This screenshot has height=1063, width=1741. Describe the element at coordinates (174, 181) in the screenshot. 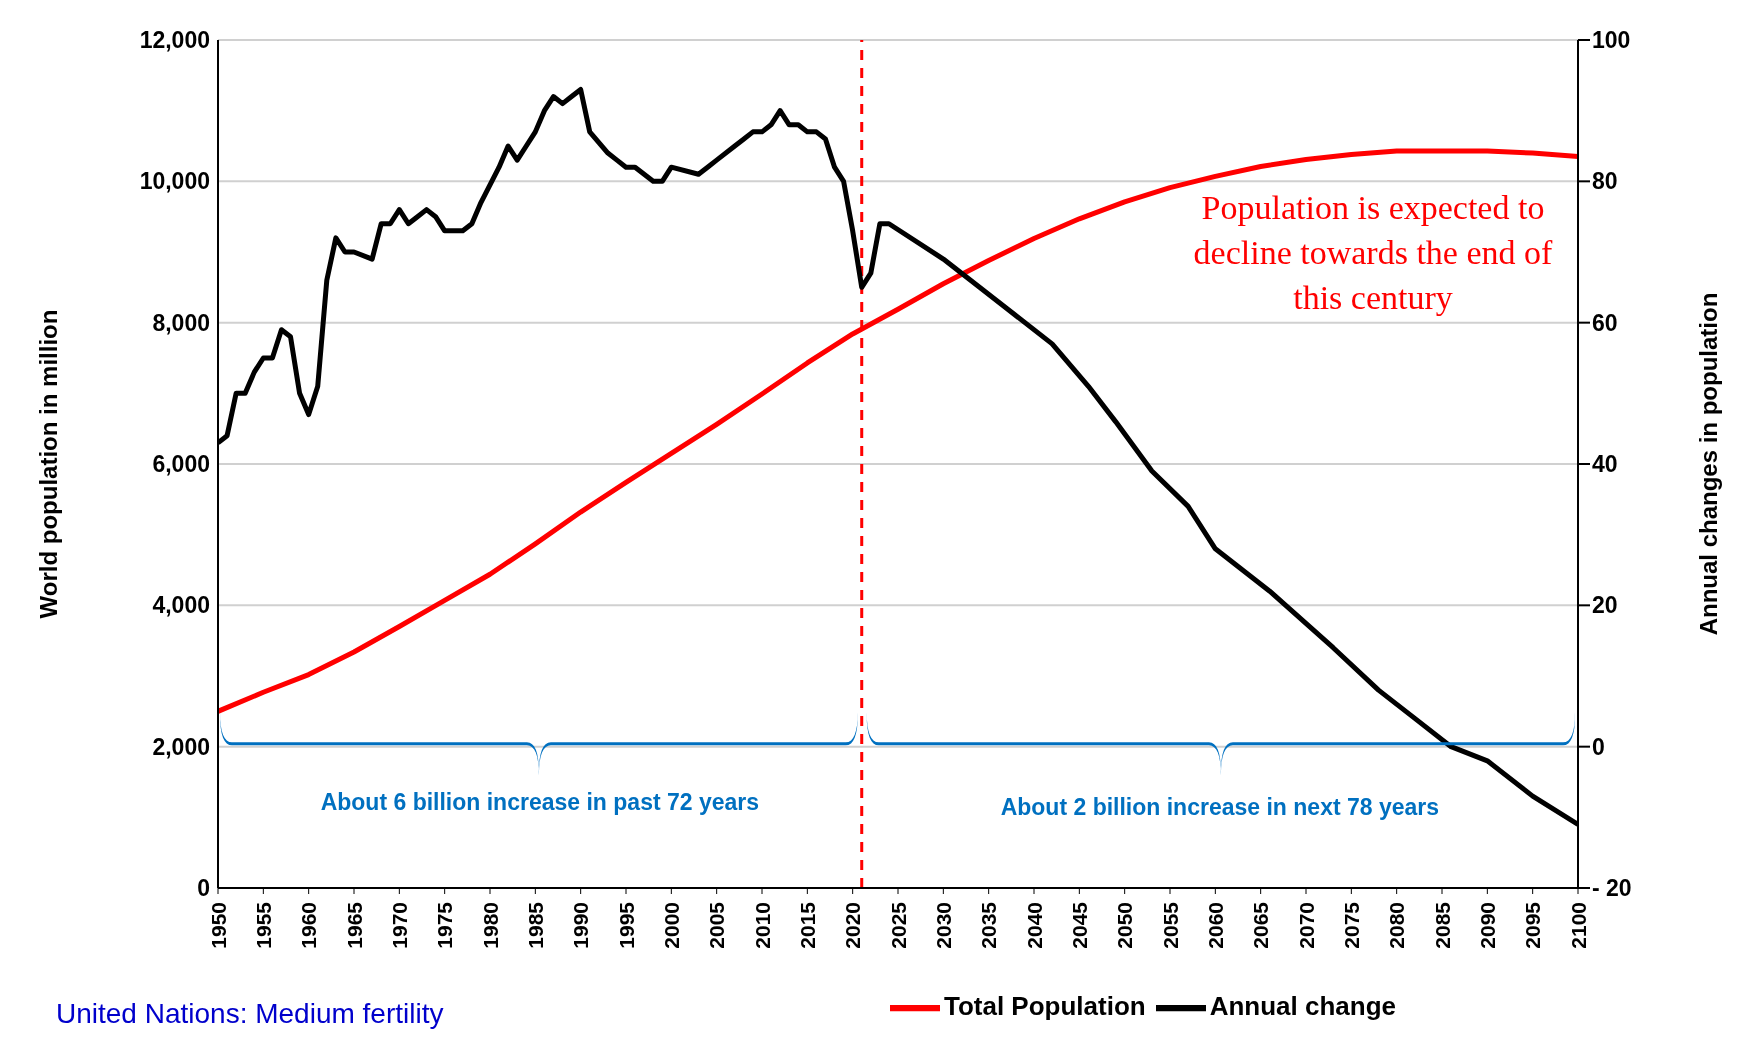

I see `y-tick-label: 10,000` at that location.